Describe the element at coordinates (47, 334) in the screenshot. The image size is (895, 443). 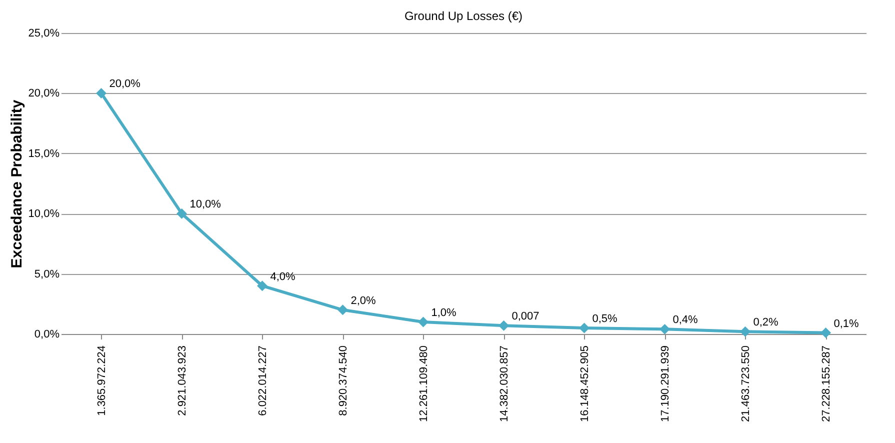
I see `y-tick-label: 0,0%` at that location.